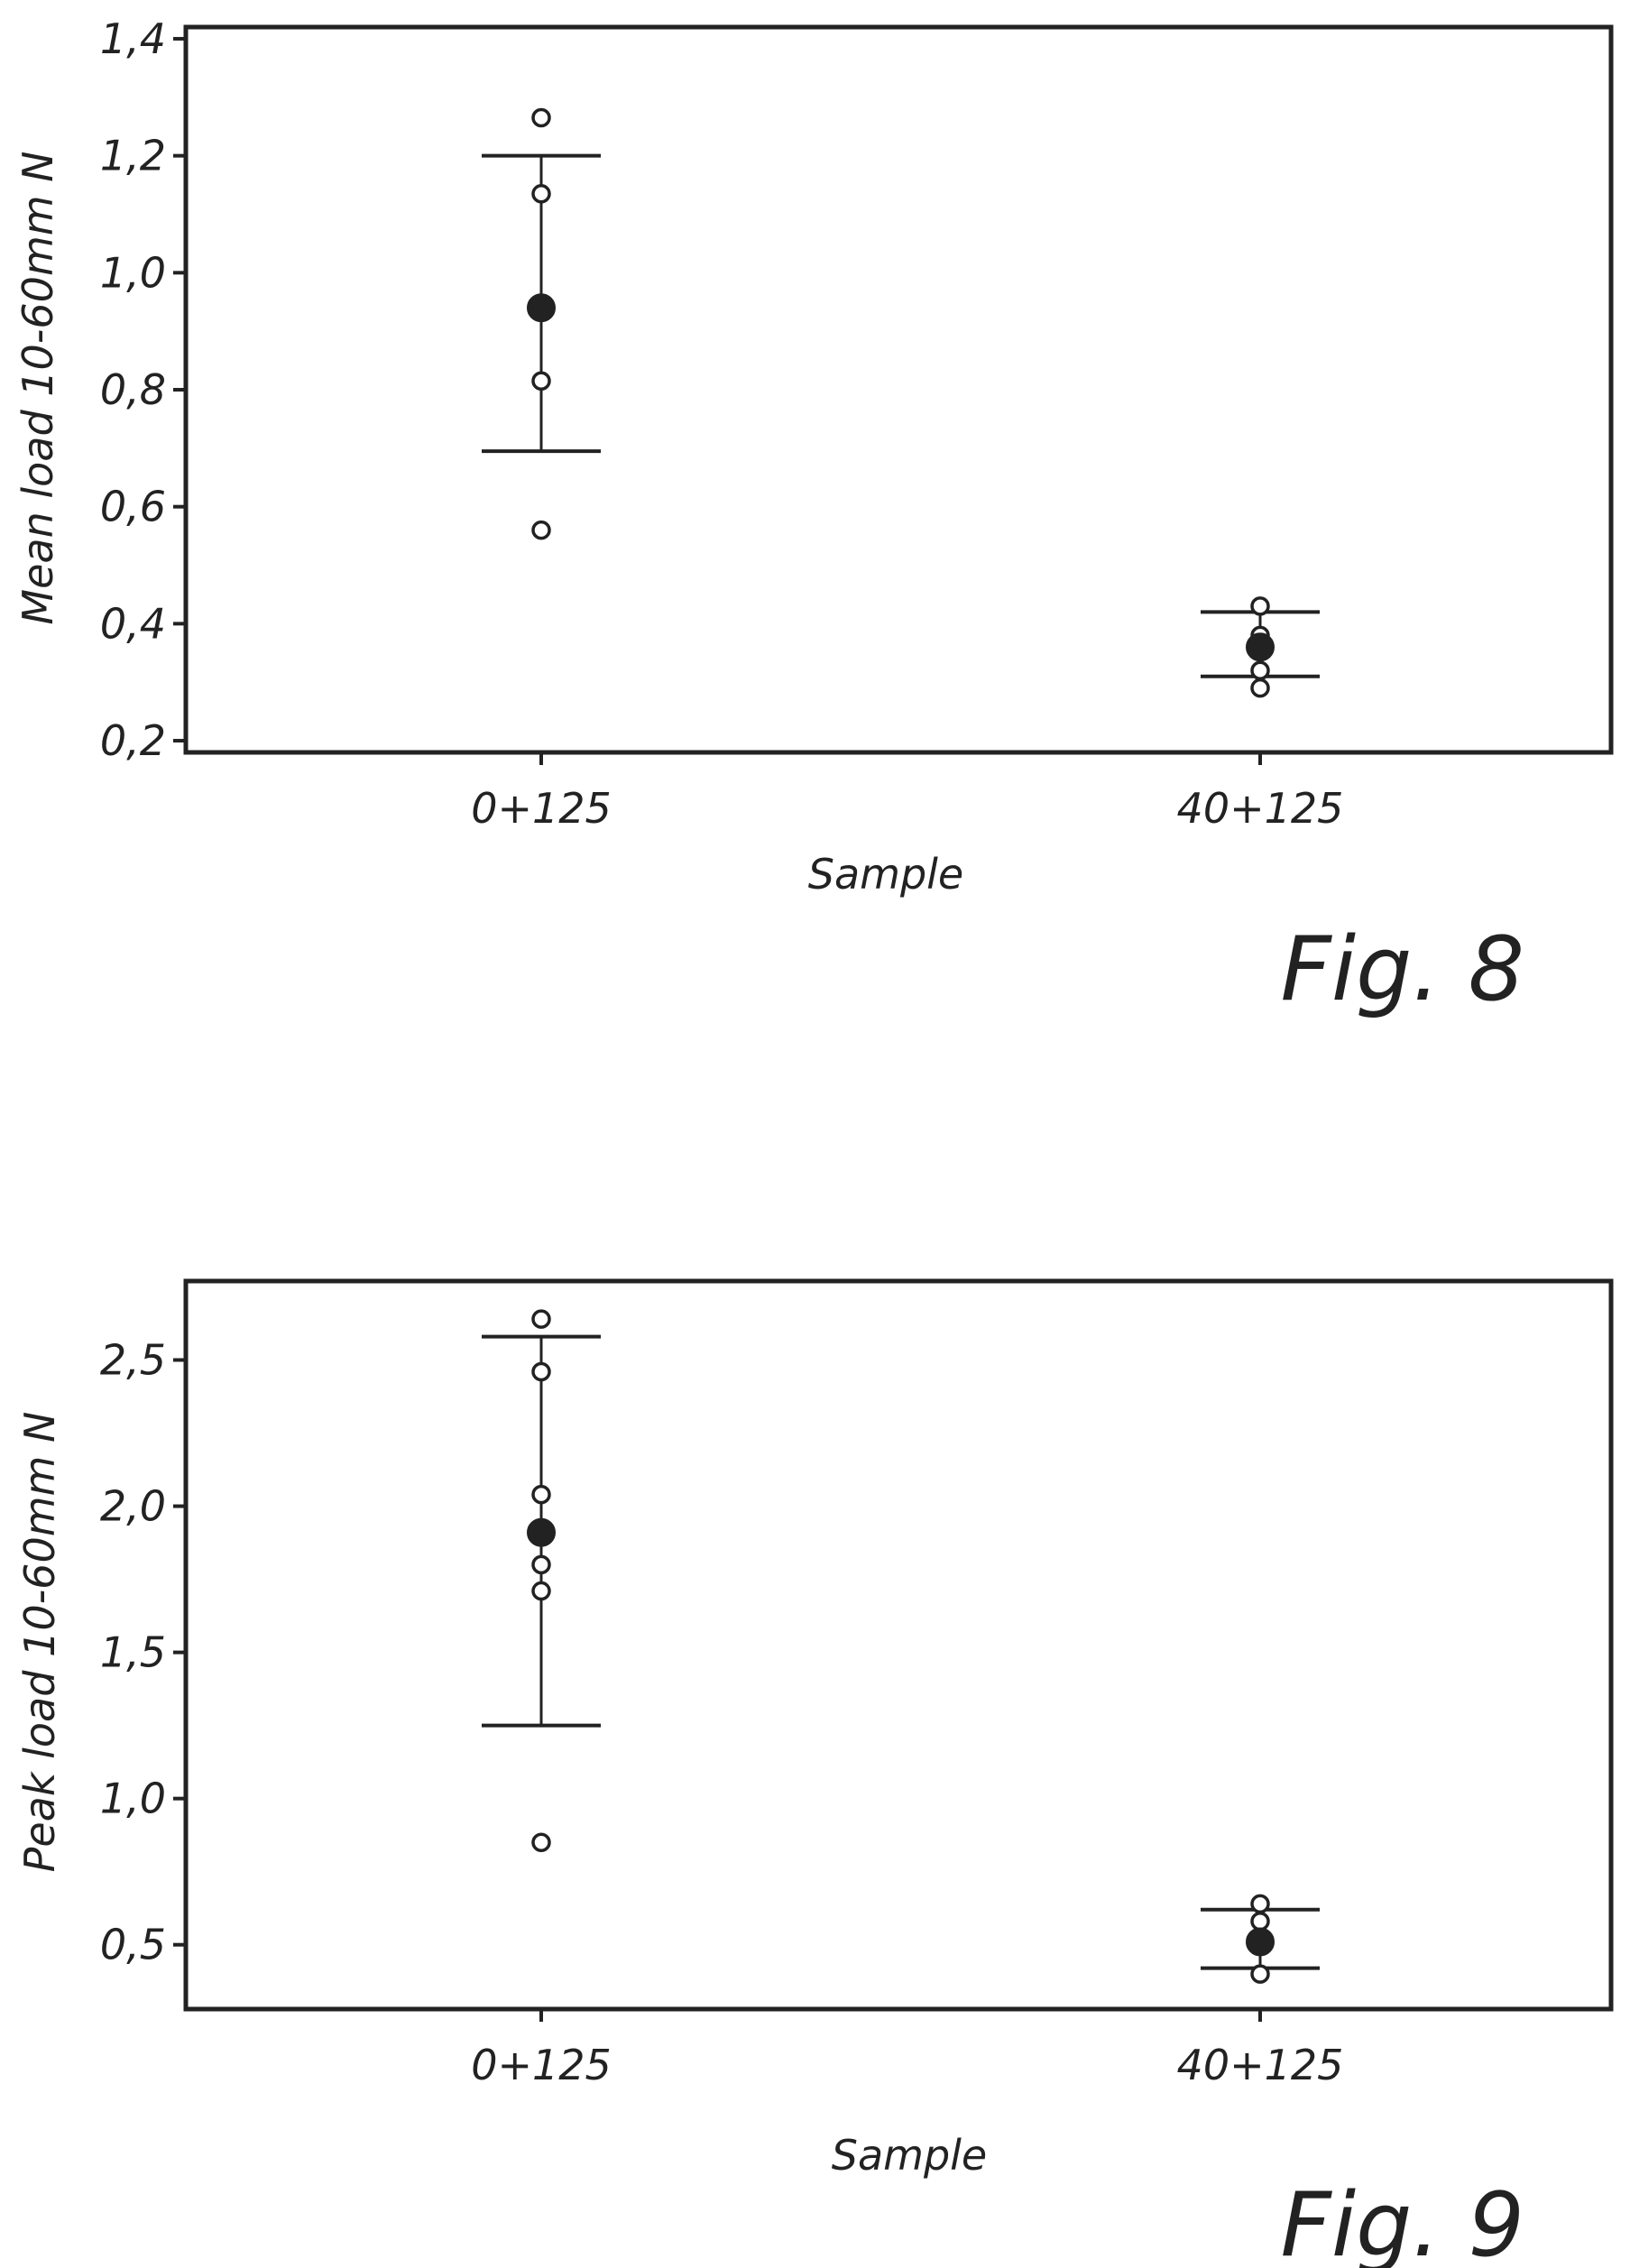  I want to click on y-tick-label: 1,2, so click(133, 156).